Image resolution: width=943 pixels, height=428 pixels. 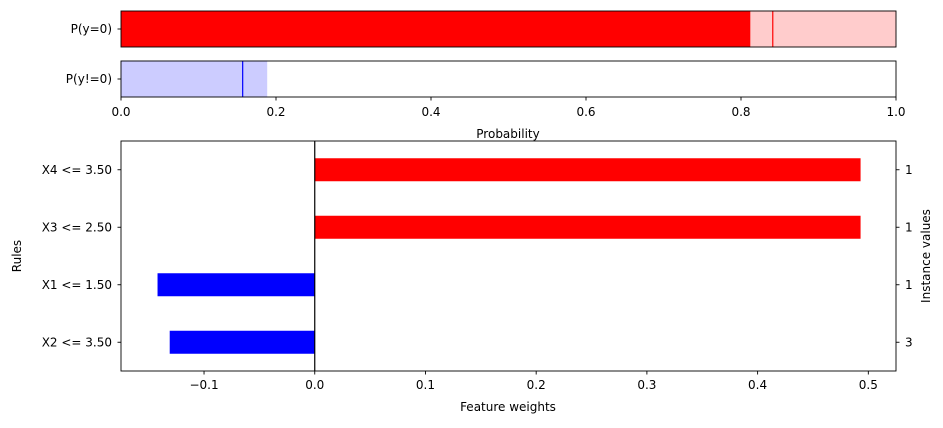 What do you see at coordinates (194, 79) in the screenshot?
I see `prob-interval-bar-ynot0` at bounding box center [194, 79].